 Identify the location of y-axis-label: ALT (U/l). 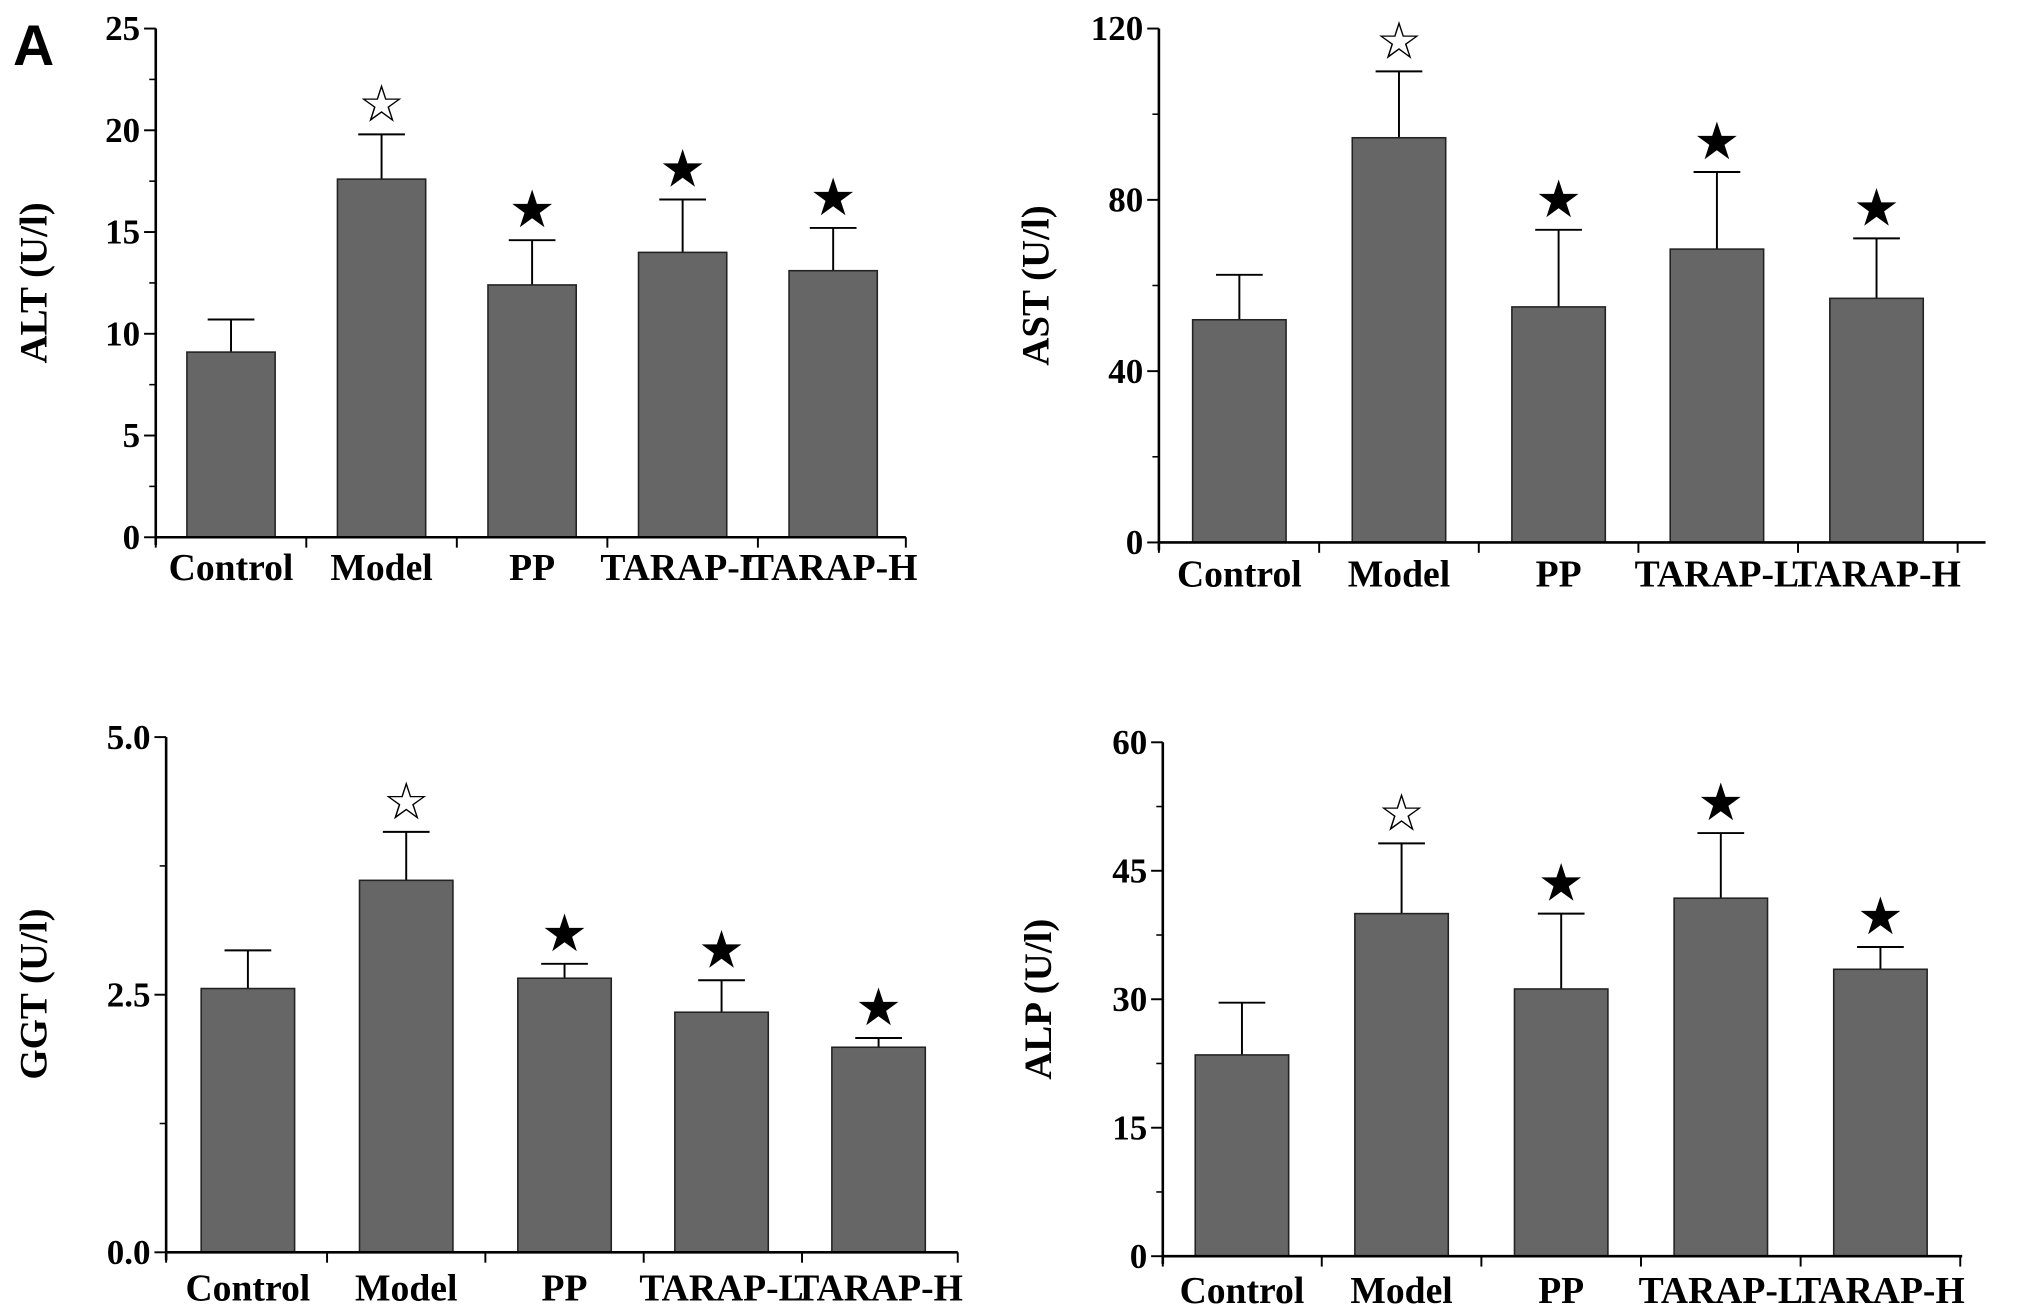
(34, 282).